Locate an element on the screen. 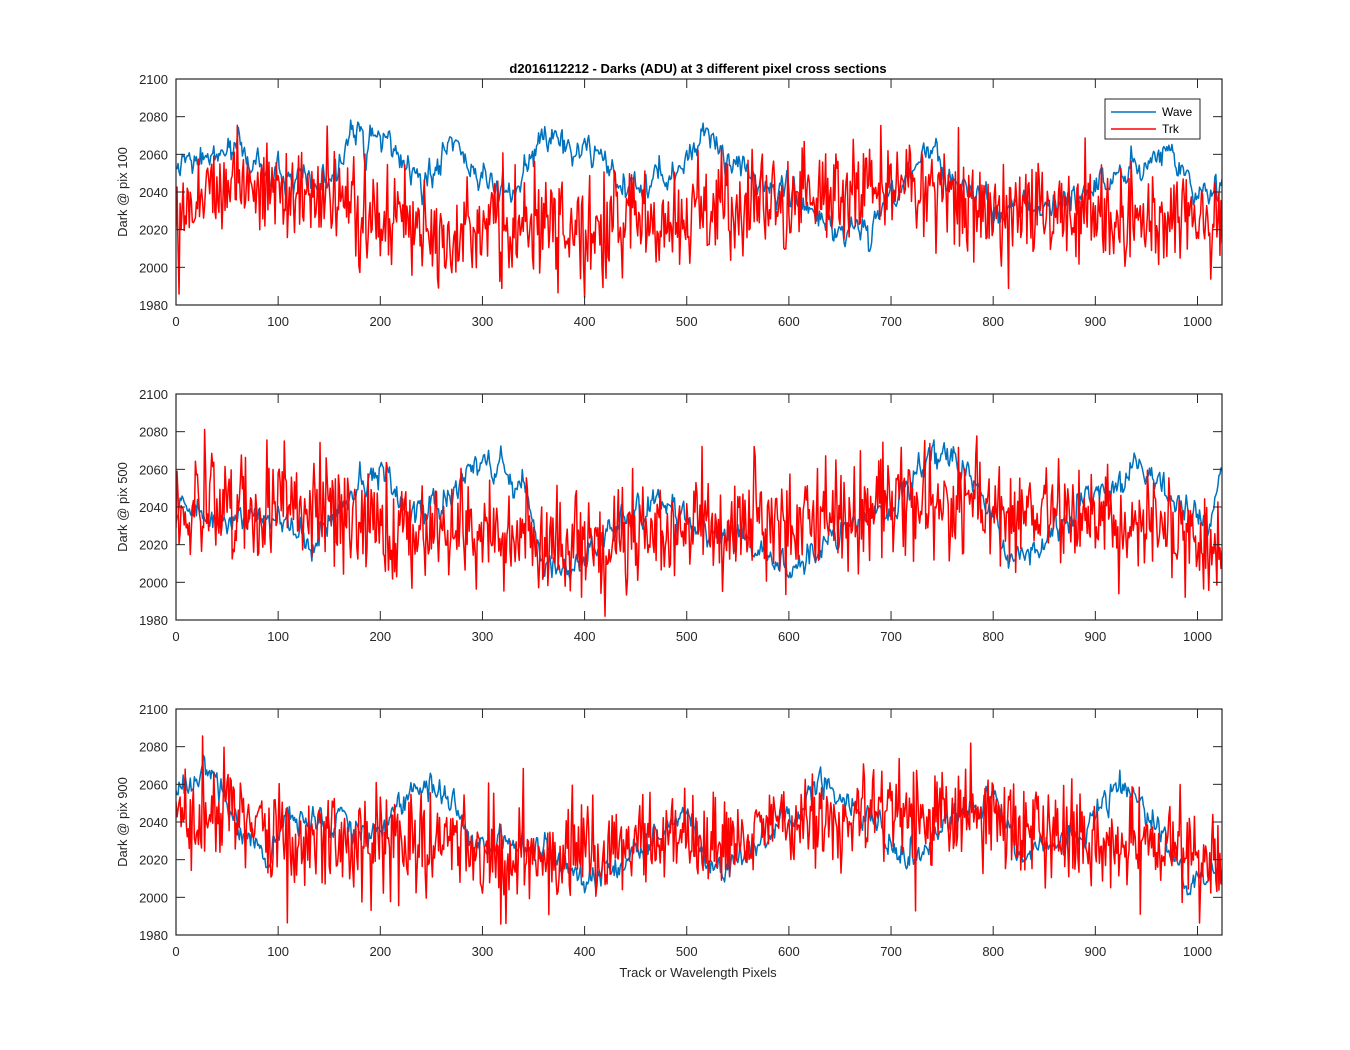 Image resolution: width=1350 pixels, height=1050 pixels. y-axis-label: Dark @ pix 100 is located at coordinates (122, 192).